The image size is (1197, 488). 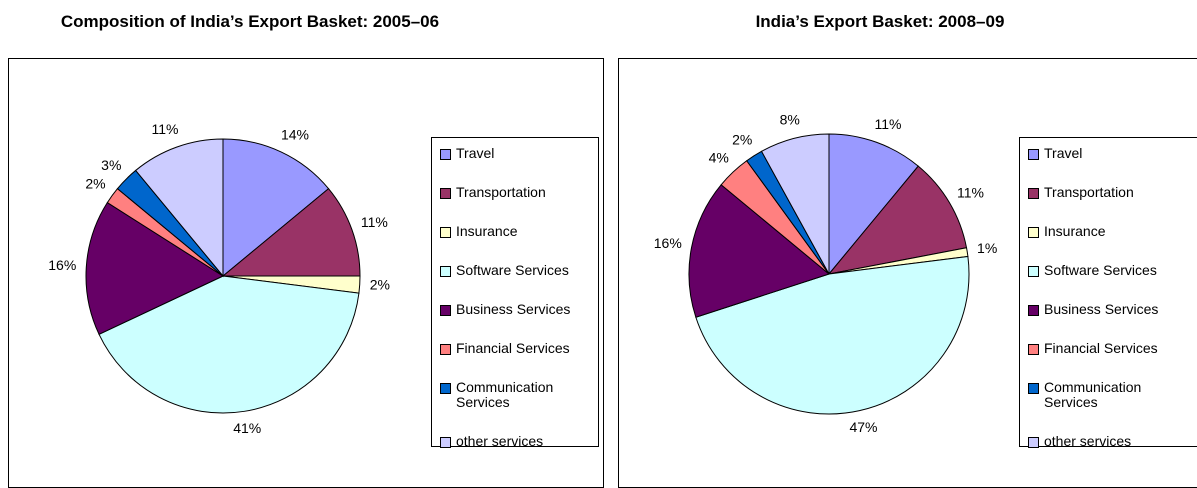 I want to click on data-label: 41%, so click(x=247, y=428).